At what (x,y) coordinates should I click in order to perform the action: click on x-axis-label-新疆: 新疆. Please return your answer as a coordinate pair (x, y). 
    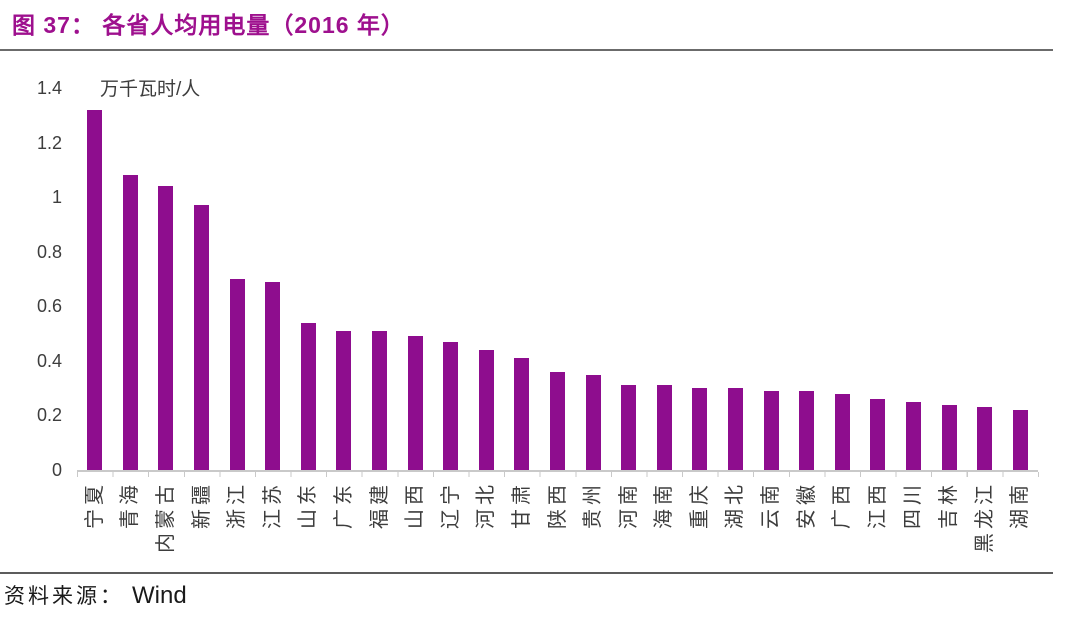
    Looking at the image, I should click on (201, 505).